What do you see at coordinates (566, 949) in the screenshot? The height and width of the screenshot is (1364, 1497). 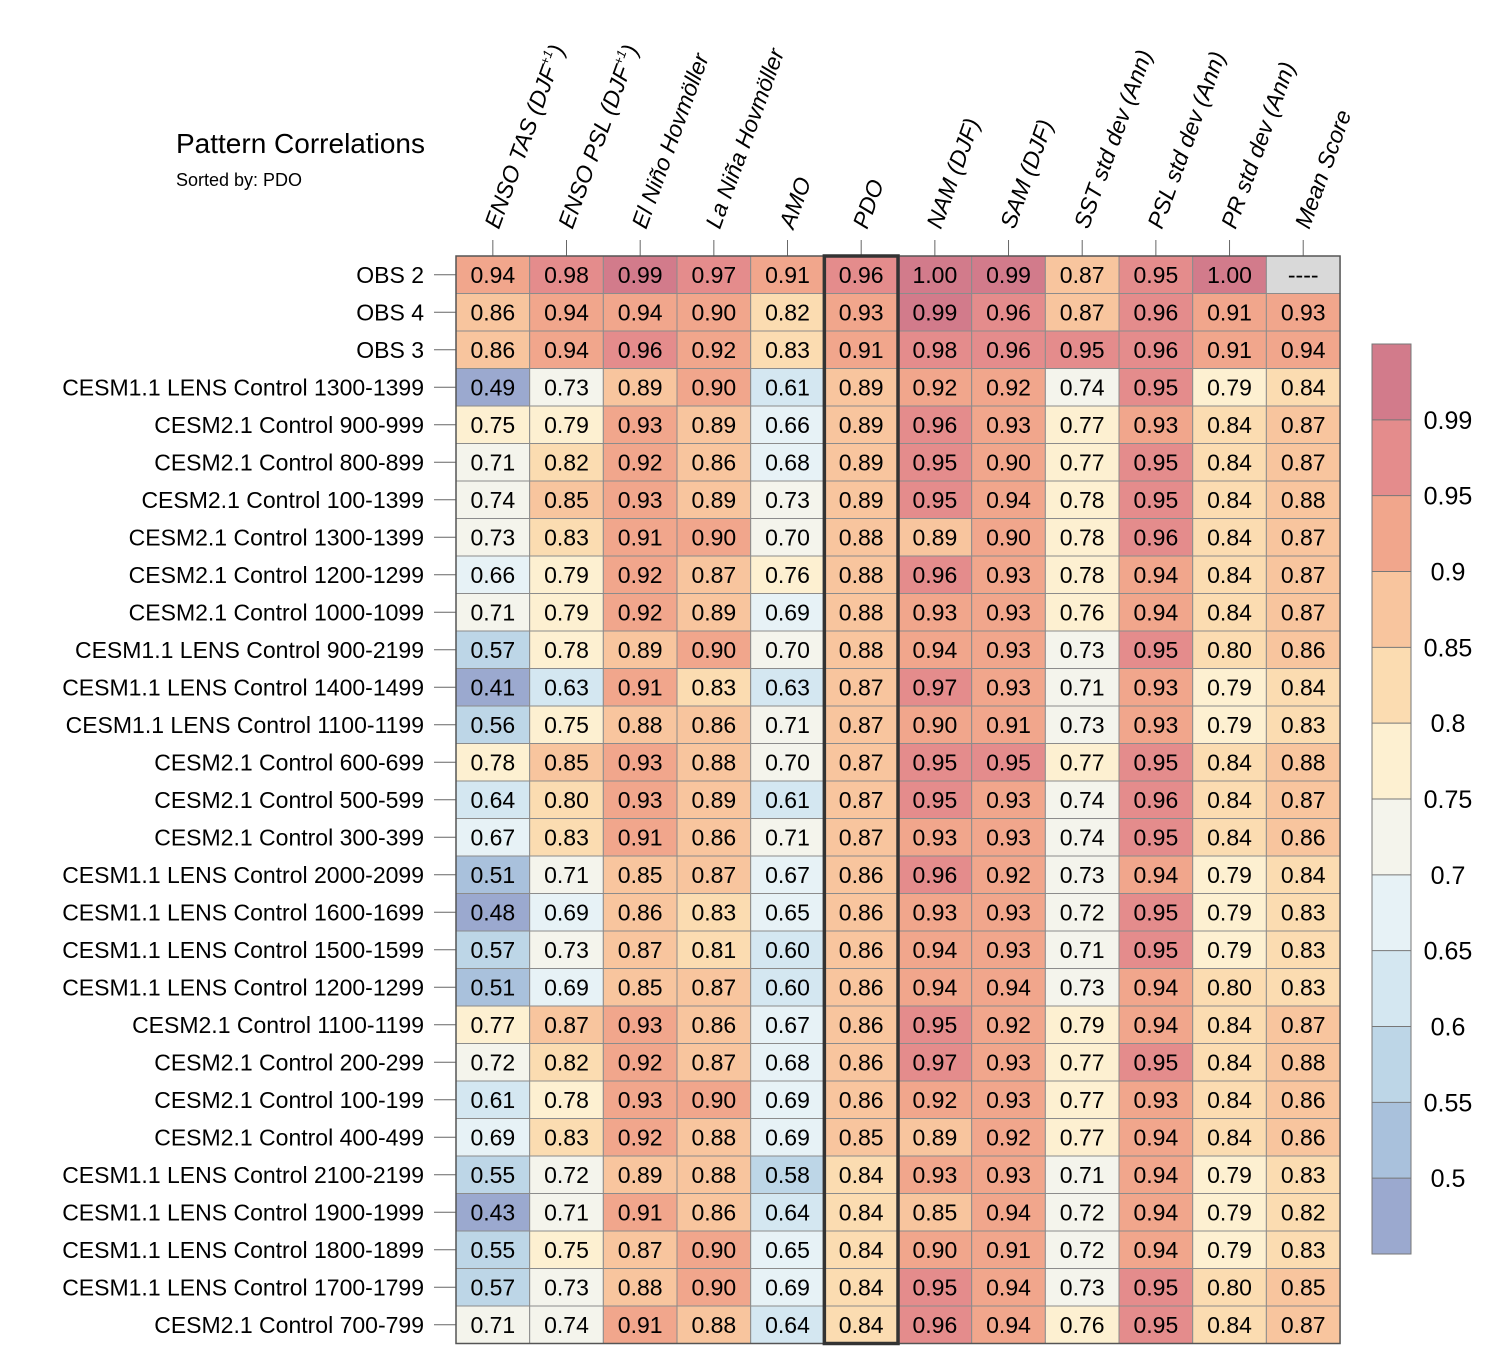 I see `cell-cesm1-1-lens-control-1500-1599-enso-psl-djf` at bounding box center [566, 949].